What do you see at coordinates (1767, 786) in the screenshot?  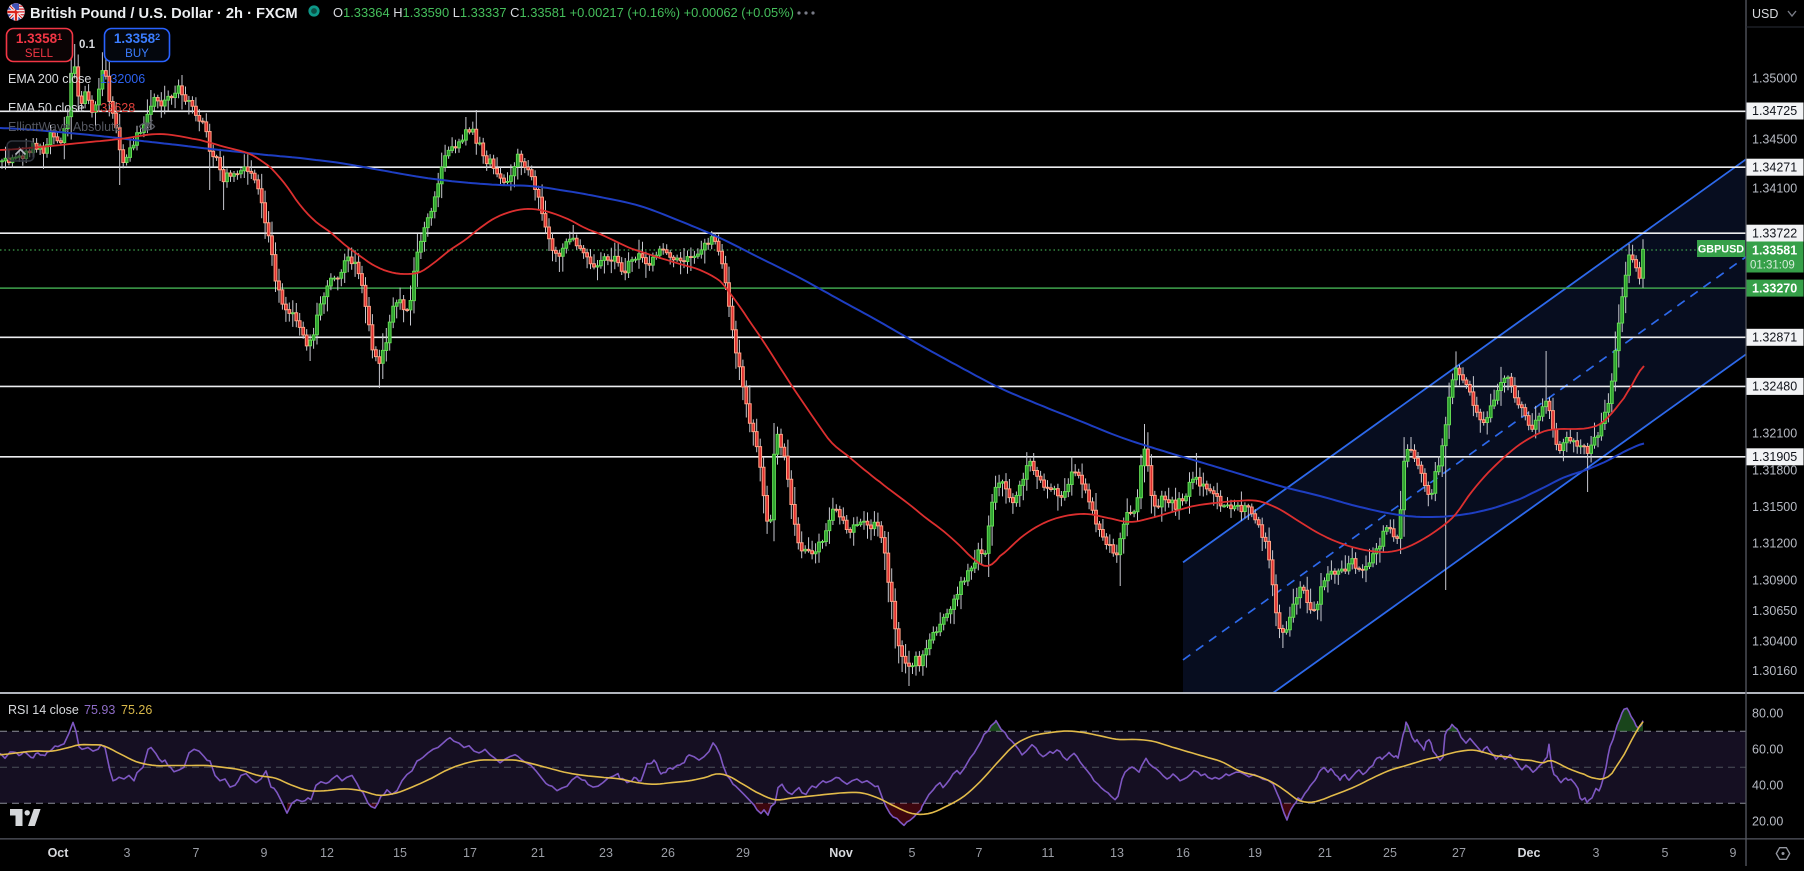 I see `svg-text: 40.00` at bounding box center [1767, 786].